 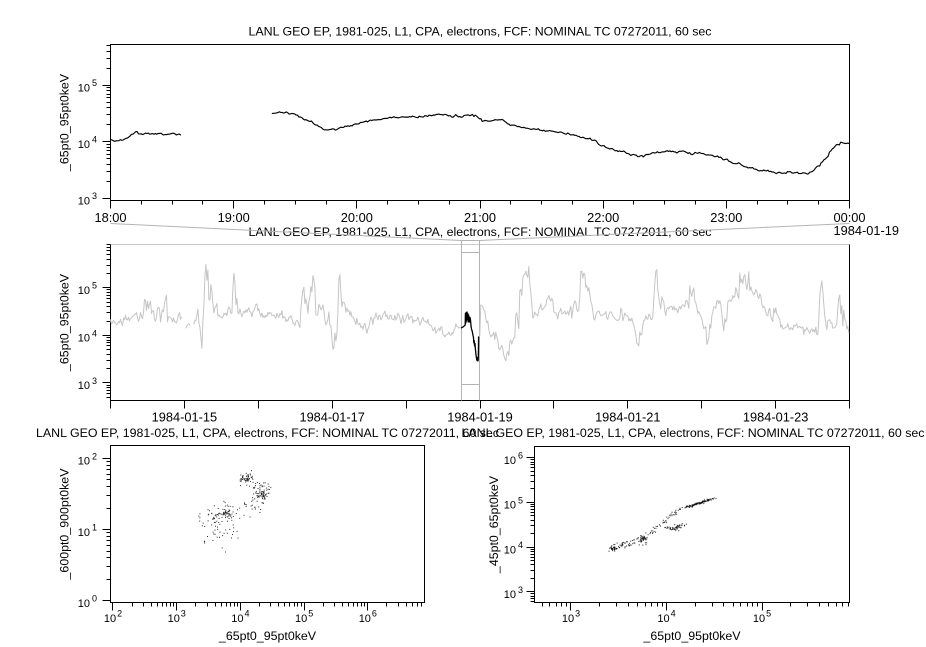 What do you see at coordinates (234, 217) in the screenshot?
I see `svg-text: 19:00` at bounding box center [234, 217].